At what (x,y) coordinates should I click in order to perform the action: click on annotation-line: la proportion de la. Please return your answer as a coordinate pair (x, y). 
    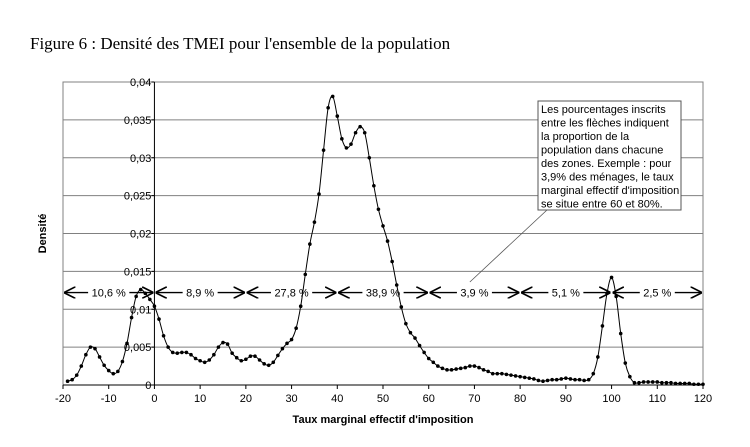
    Looking at the image, I should click on (585, 137).